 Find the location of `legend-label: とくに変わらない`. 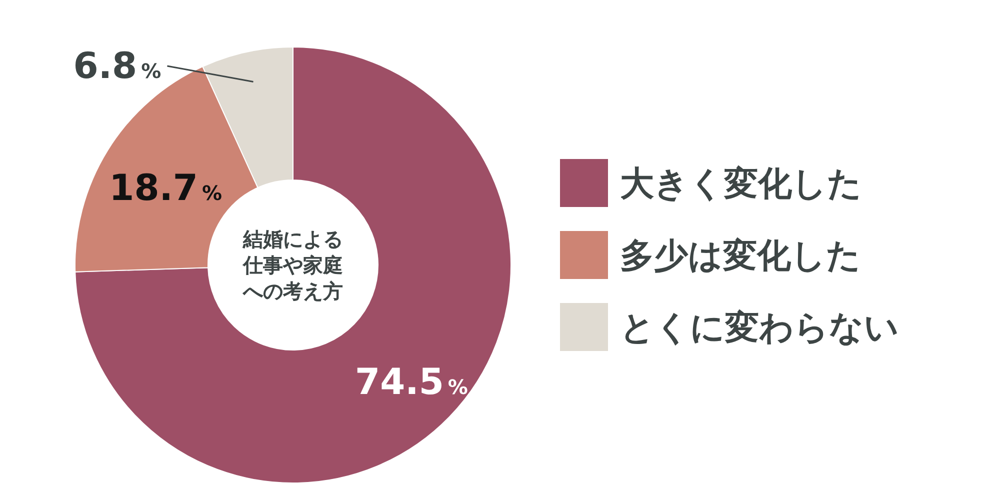

legend-label: とくに変わらない is located at coordinates (759, 328).